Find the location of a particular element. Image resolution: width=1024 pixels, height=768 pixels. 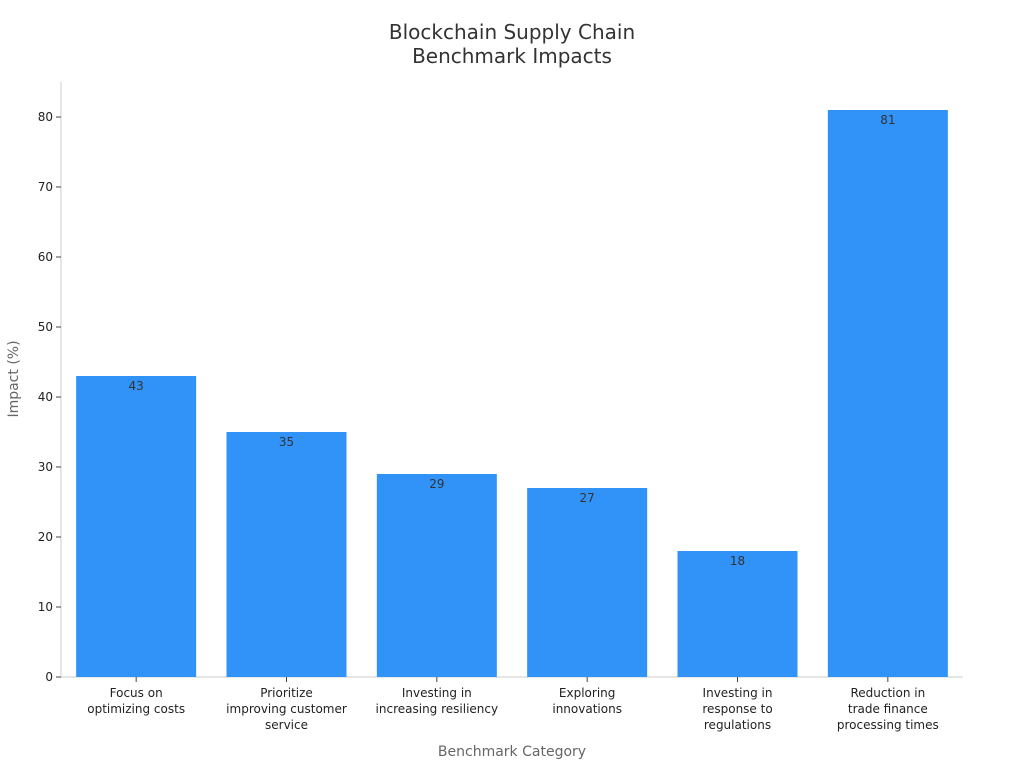

x-tick-label: Prioritize improving customer service is located at coordinates (286, 709).